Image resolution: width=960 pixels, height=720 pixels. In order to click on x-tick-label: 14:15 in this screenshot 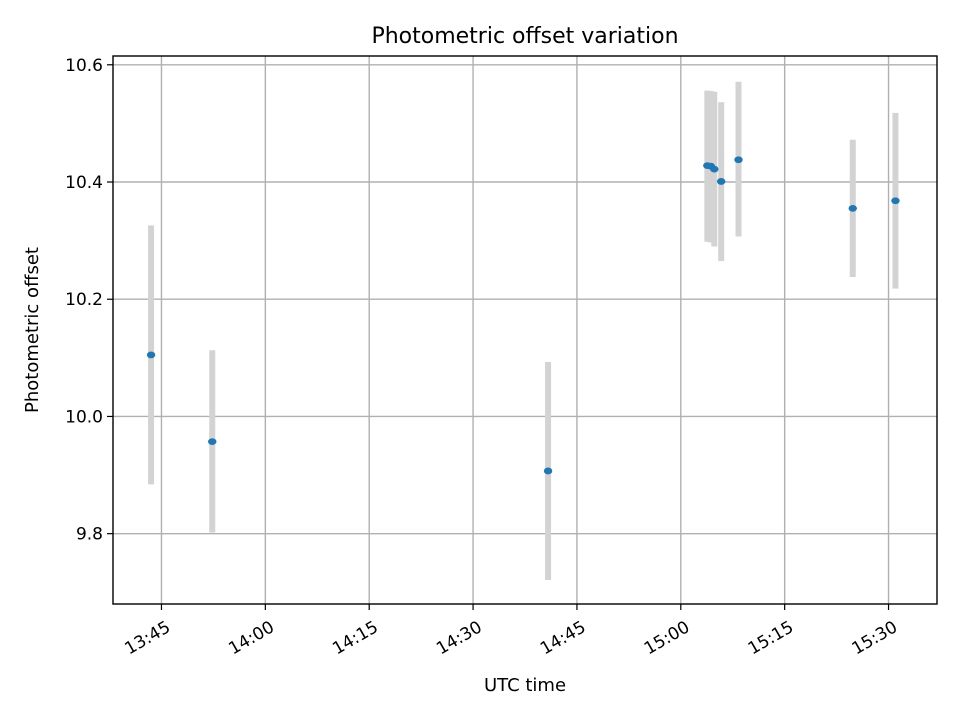, I will do `click(355, 638)`.